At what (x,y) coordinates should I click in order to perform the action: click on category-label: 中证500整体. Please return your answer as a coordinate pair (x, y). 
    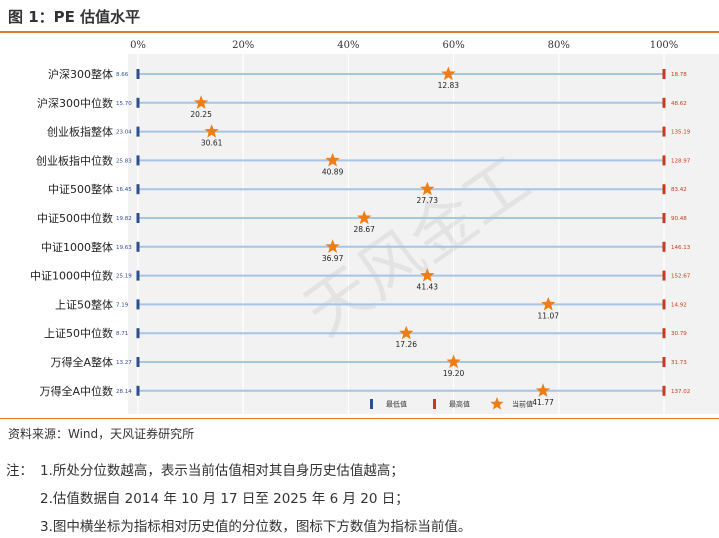
    Looking at the image, I should click on (80, 189).